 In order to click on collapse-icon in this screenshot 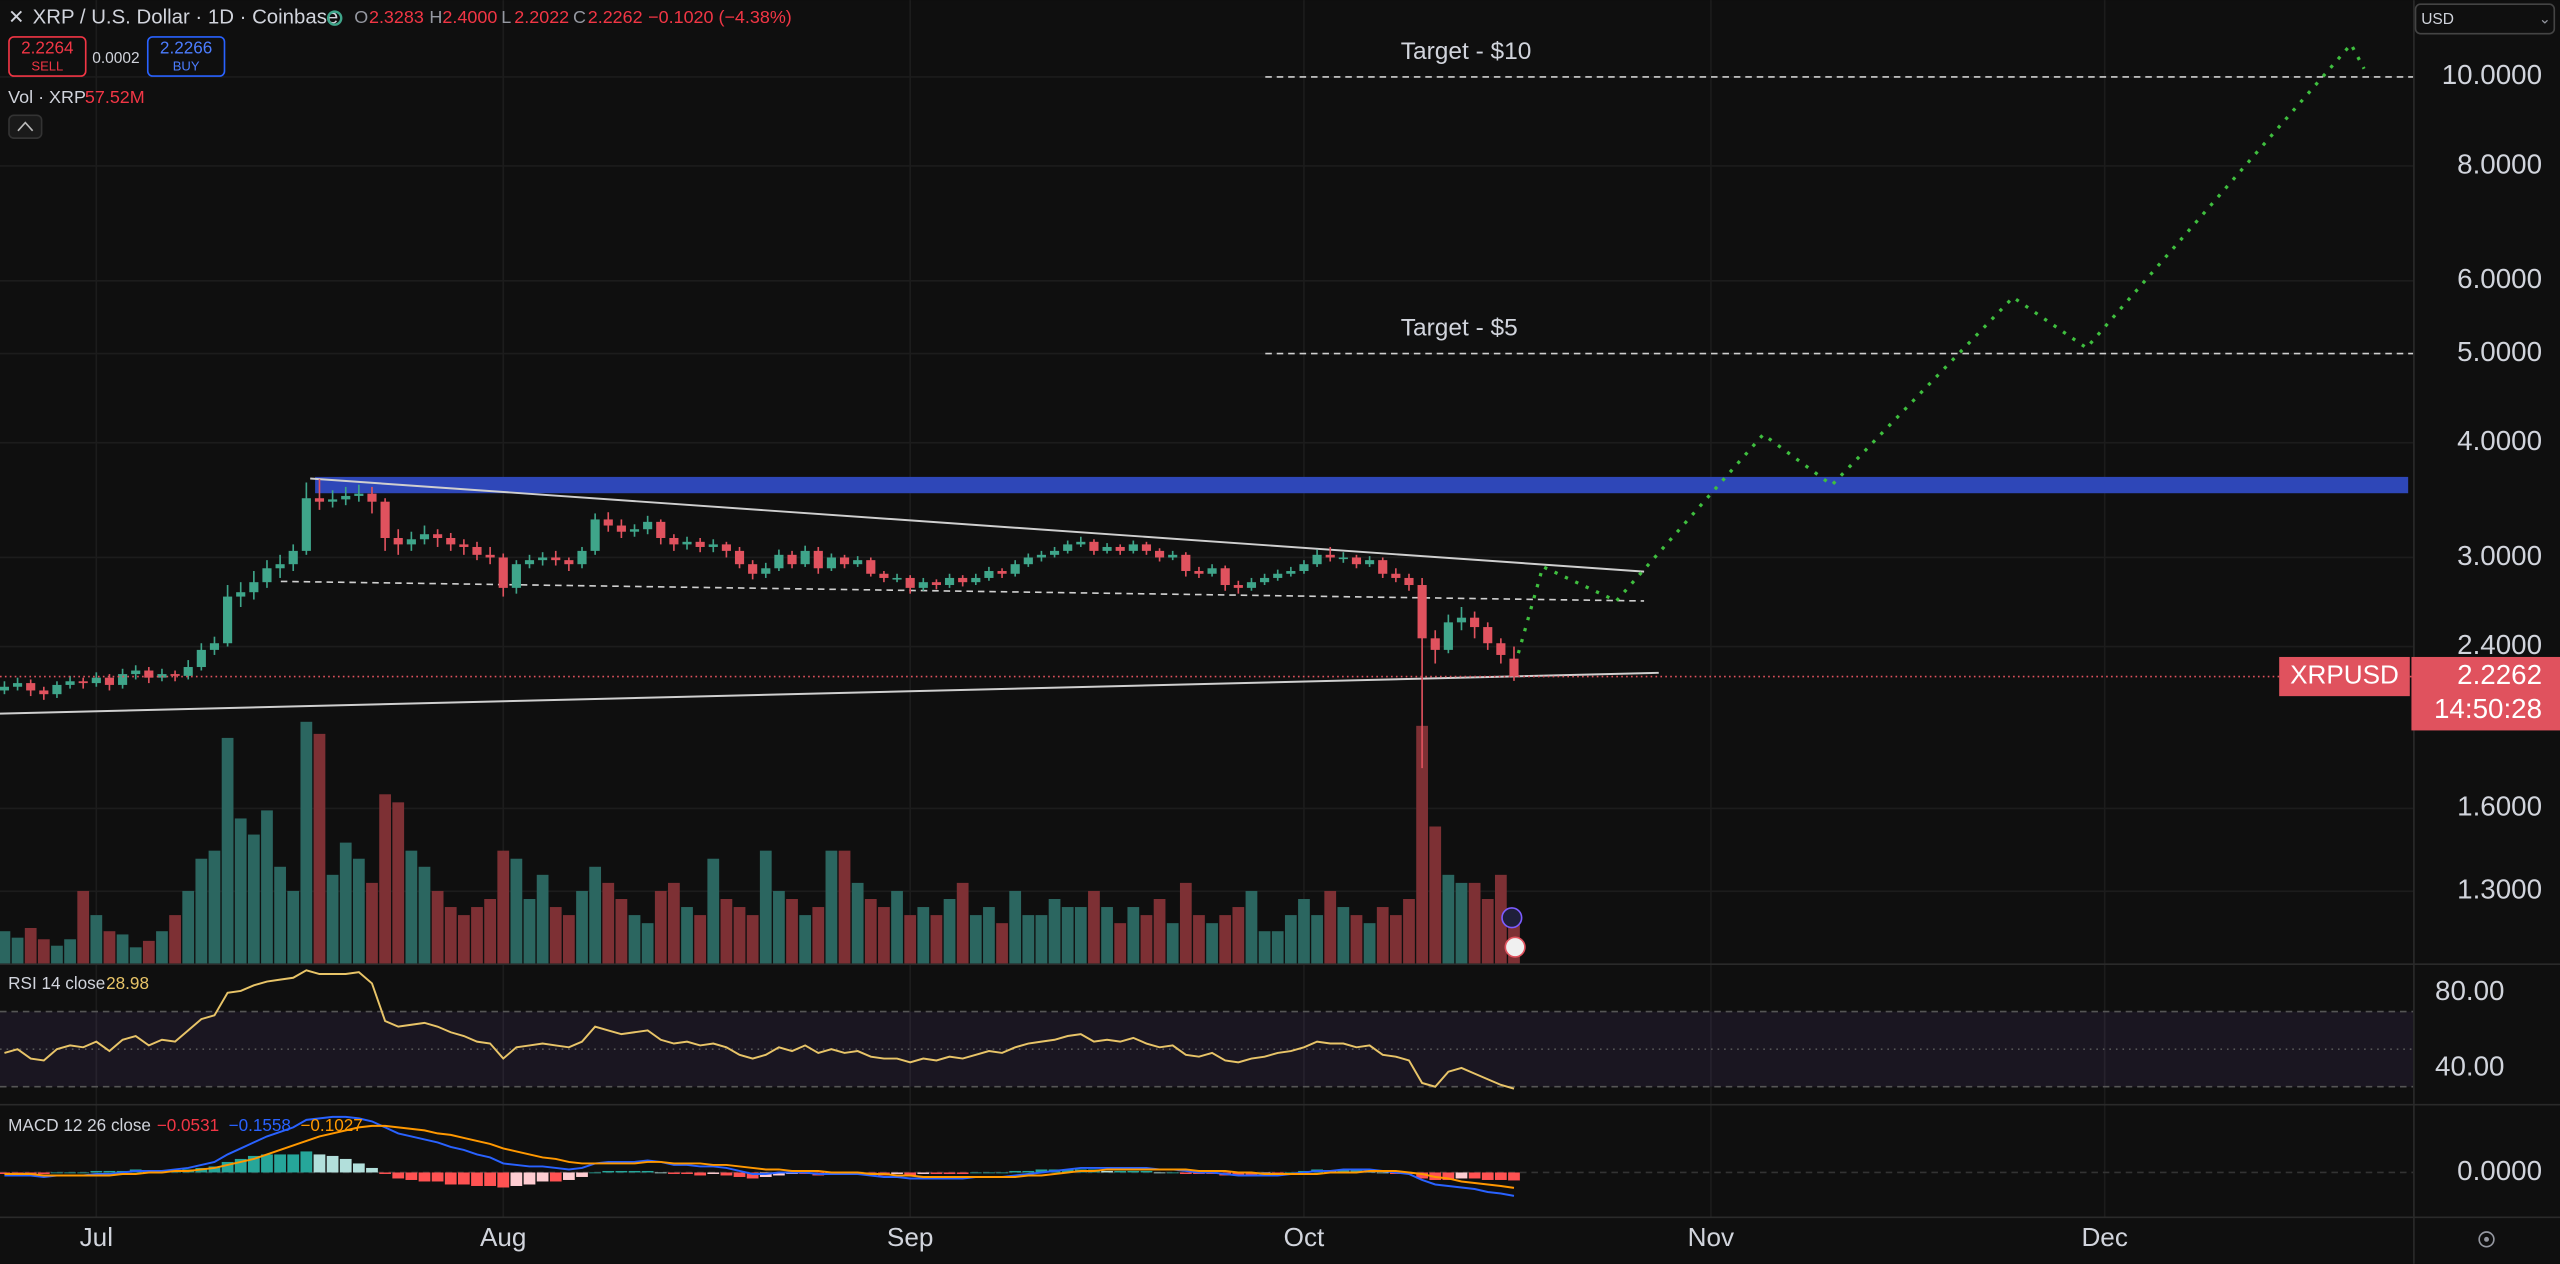, I will do `click(25, 126)`.